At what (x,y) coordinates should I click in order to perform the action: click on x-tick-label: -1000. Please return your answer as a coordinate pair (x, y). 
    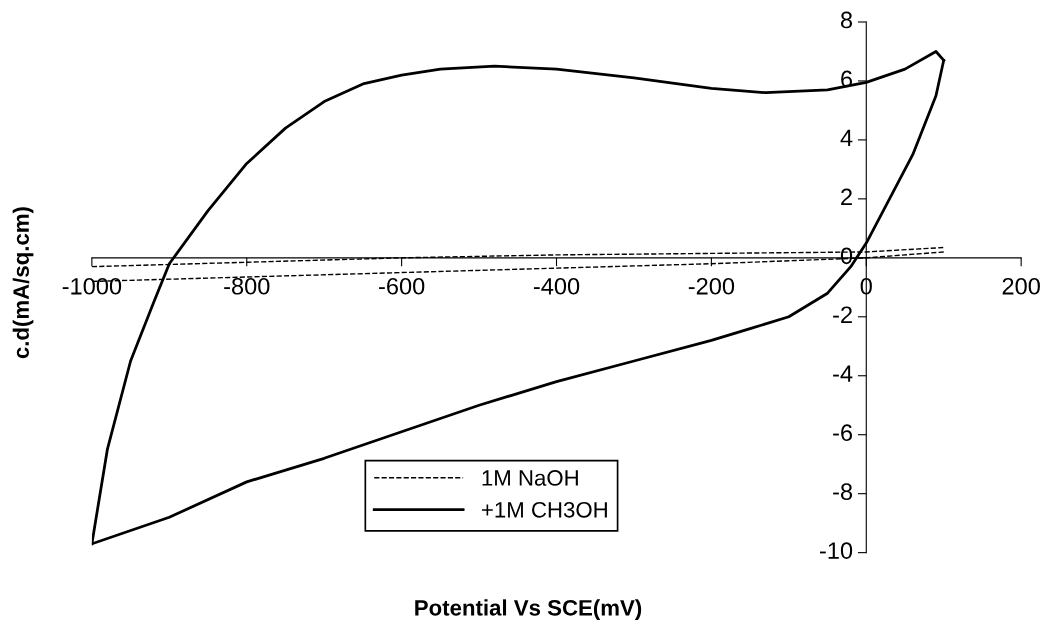
    Looking at the image, I should click on (92, 286).